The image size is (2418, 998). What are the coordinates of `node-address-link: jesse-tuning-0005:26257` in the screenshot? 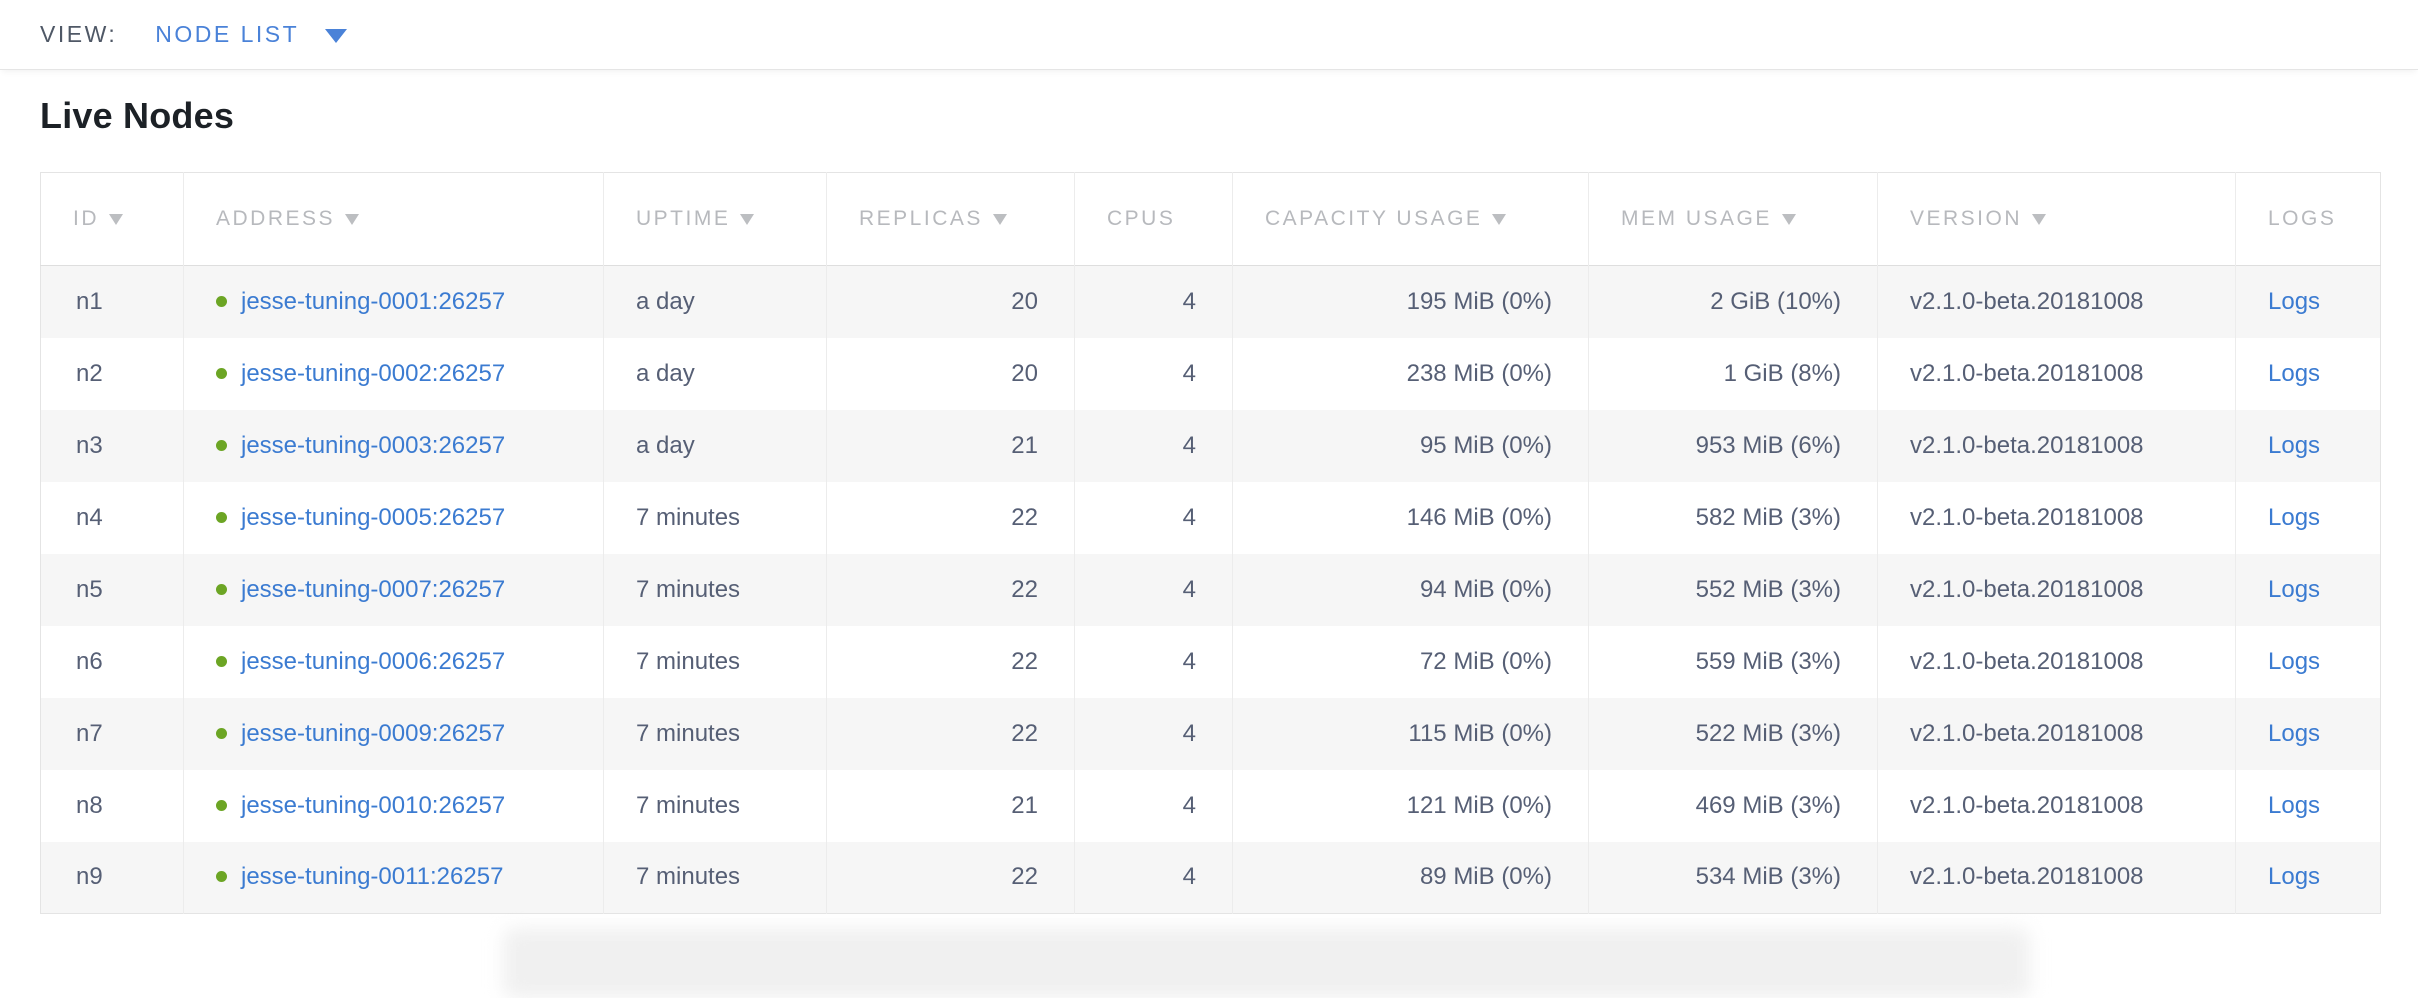 It's located at (373, 517).